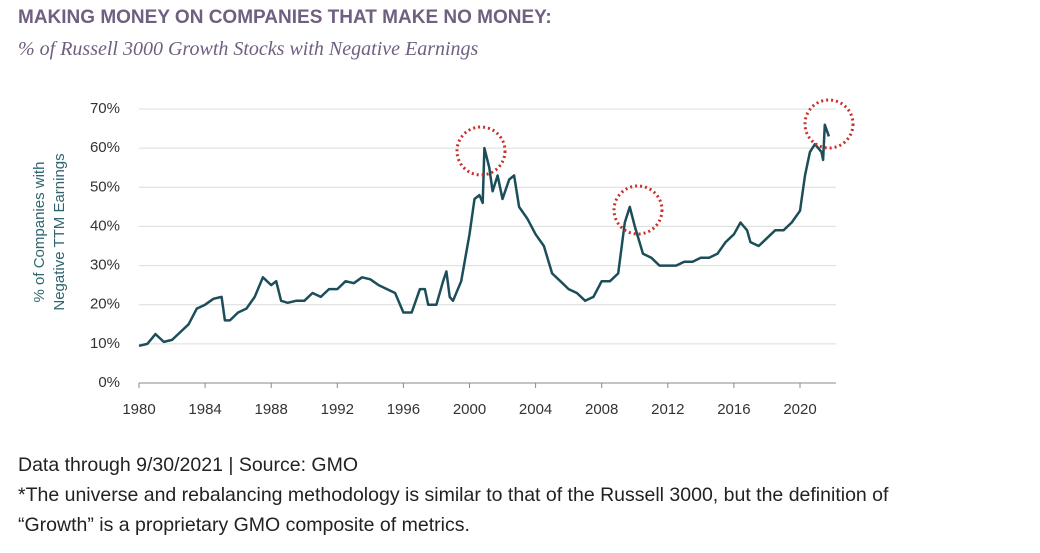 This screenshot has width=1040, height=553. Describe the element at coordinates (799, 409) in the screenshot. I see `x-tick-label: 2020` at that location.